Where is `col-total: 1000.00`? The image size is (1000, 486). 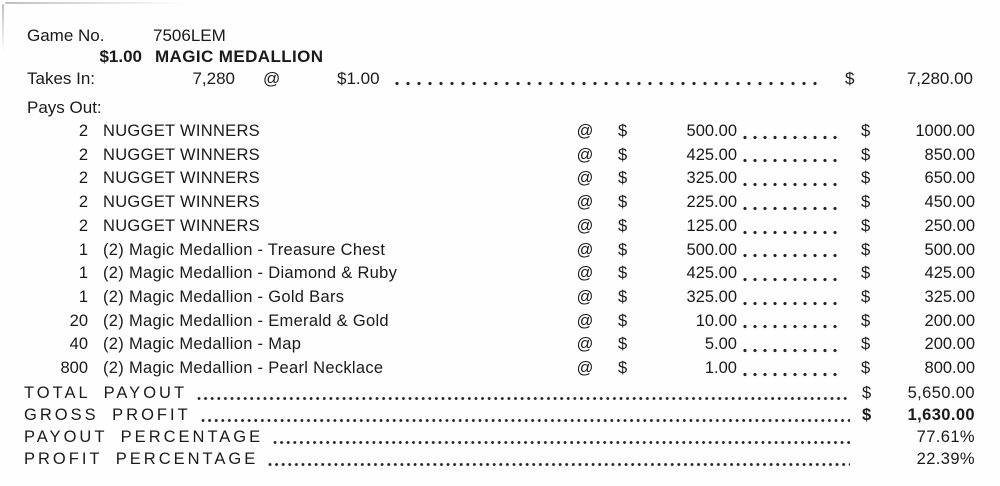 col-total: 1000.00 is located at coordinates (945, 131).